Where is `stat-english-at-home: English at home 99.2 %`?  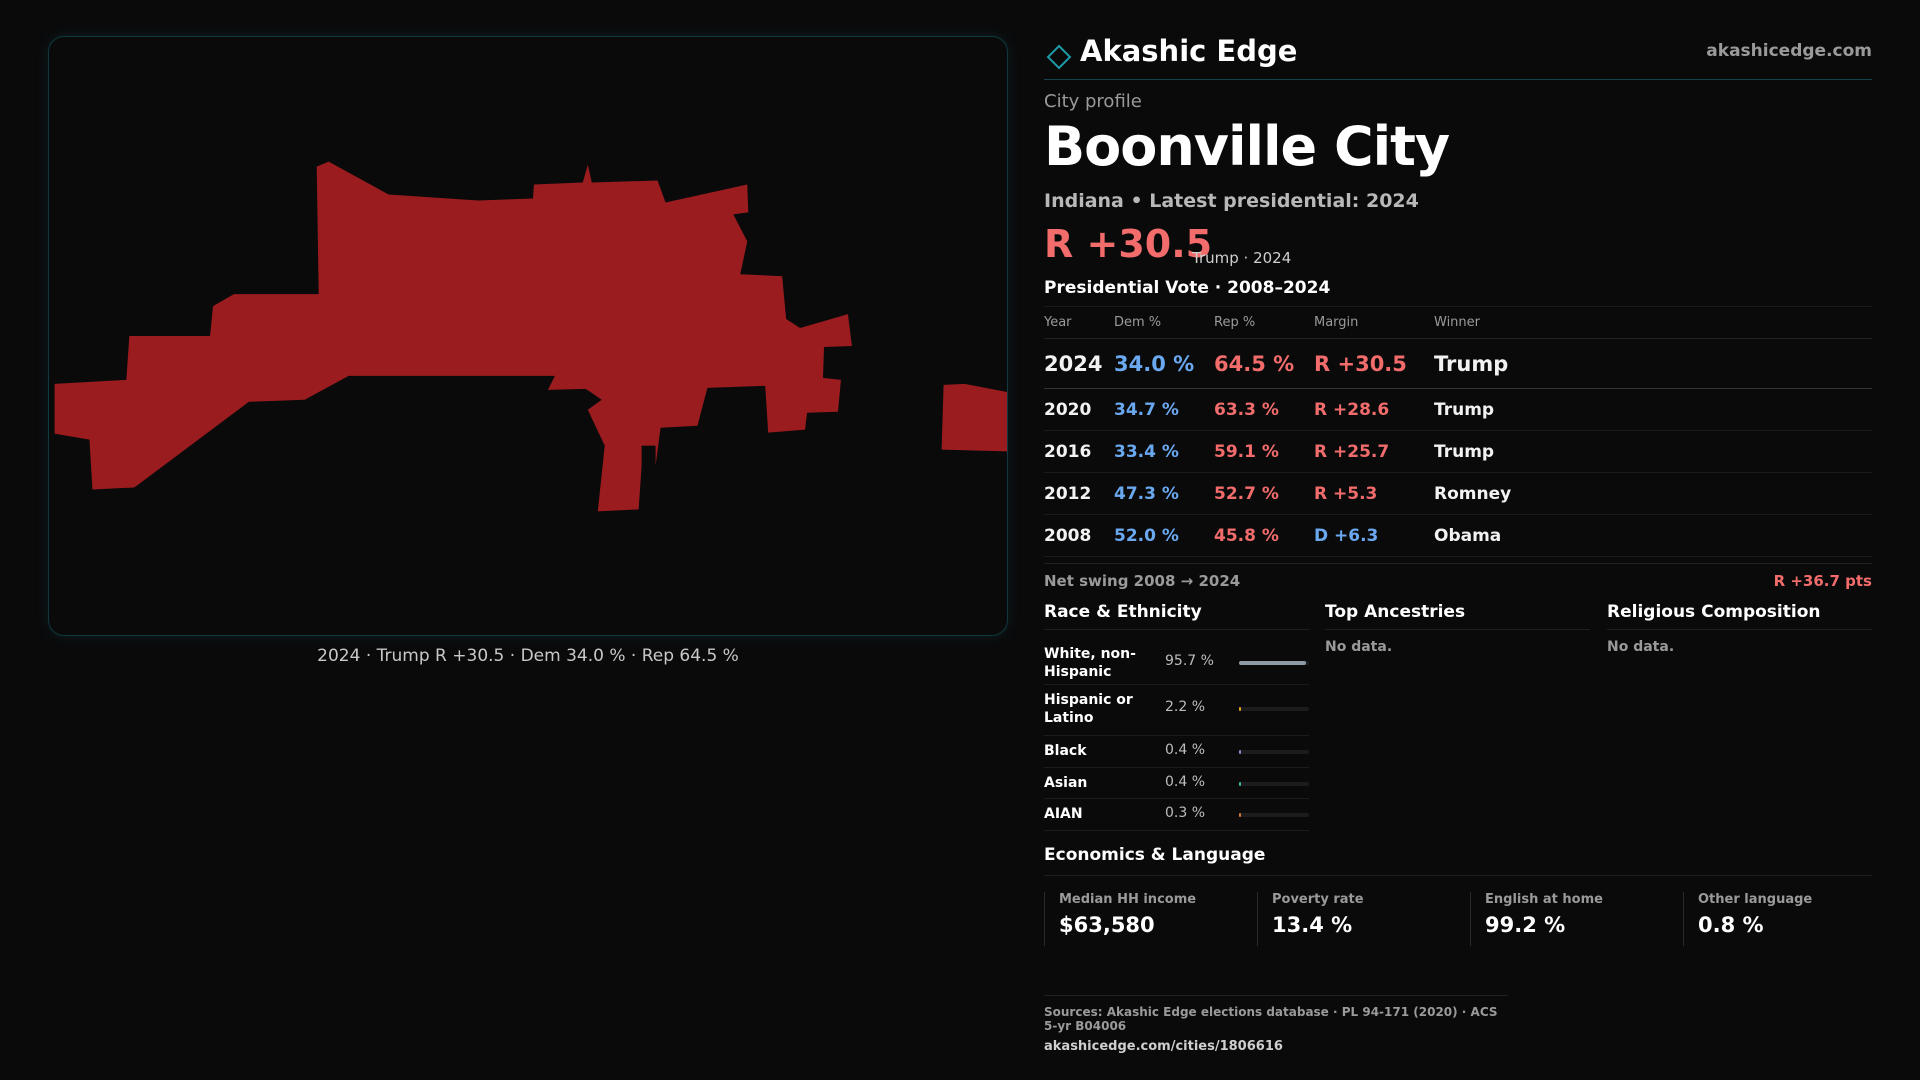 stat-english-at-home: English at home 99.2 % is located at coordinates (1576, 919).